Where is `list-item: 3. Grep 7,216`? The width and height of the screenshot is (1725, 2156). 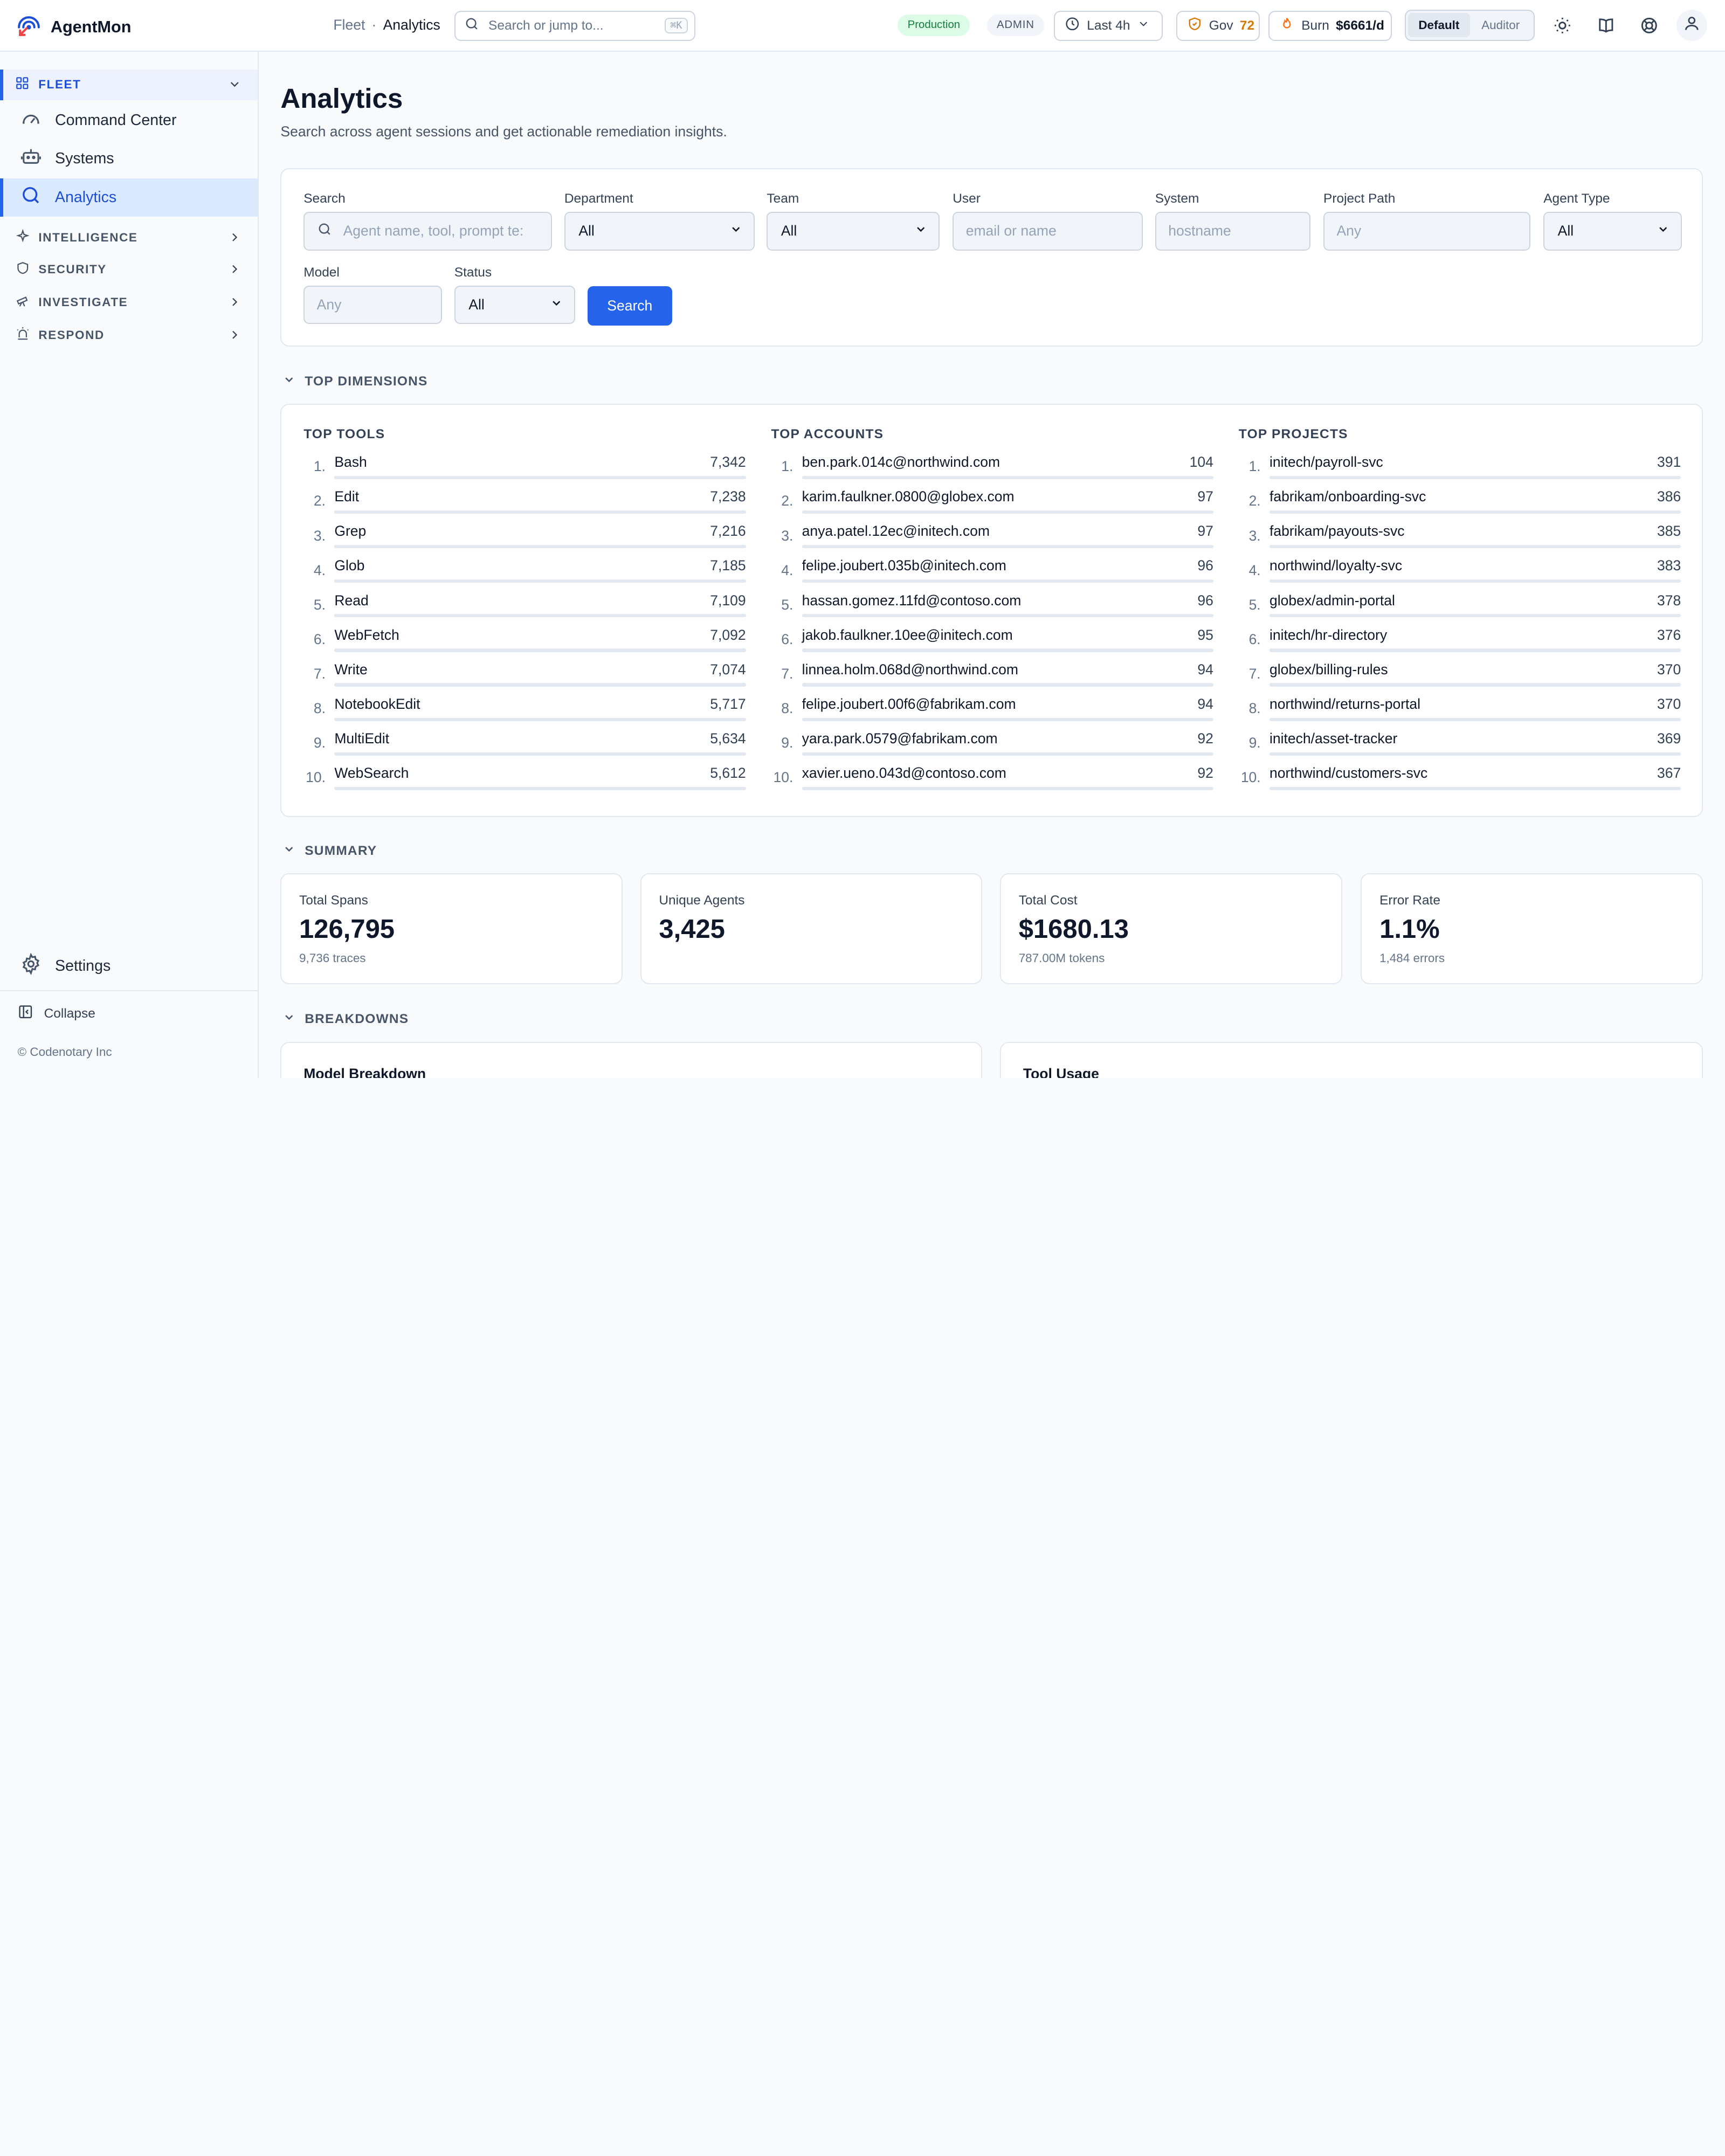
list-item: 3. Grep 7,216 is located at coordinates (524, 539).